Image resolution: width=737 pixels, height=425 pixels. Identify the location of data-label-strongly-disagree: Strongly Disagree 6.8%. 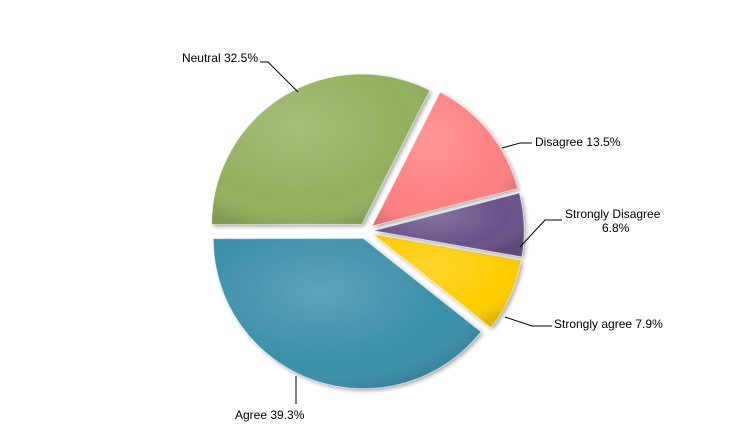
(613, 221).